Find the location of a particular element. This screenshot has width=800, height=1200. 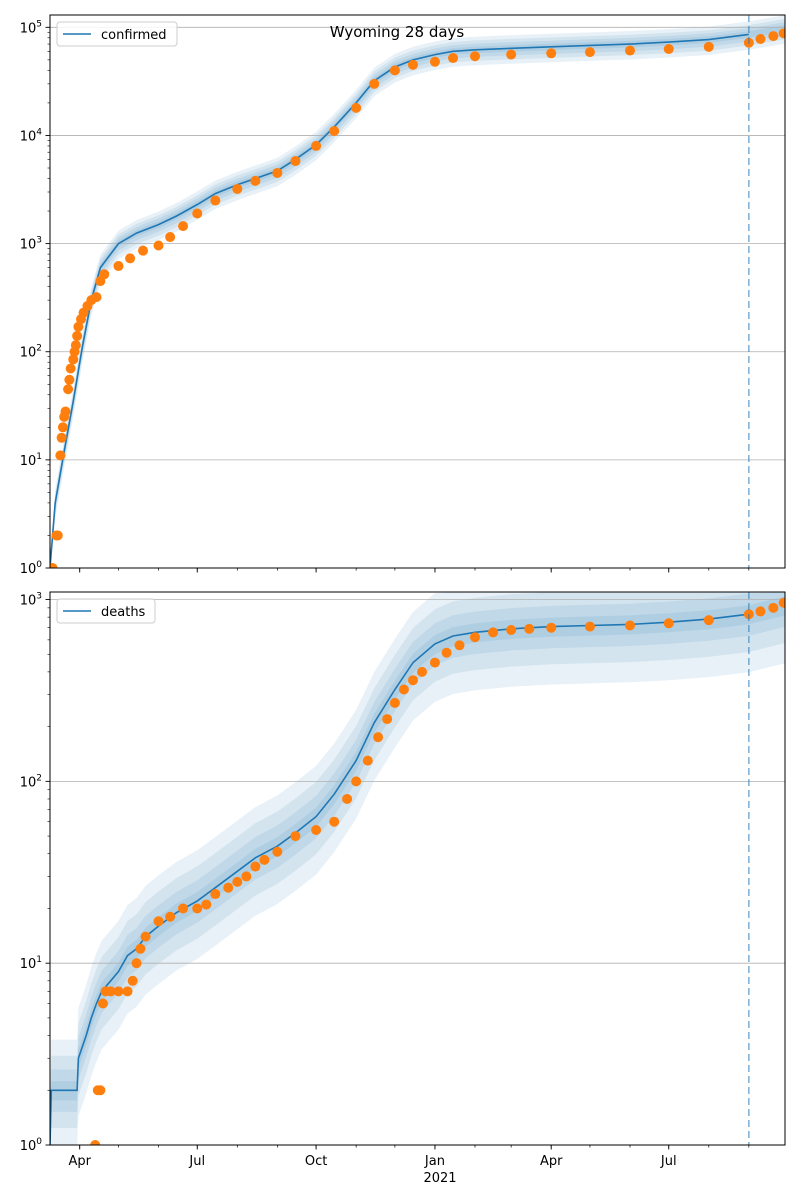

confirmed-y-tick-label: 100 is located at coordinates (31, 568).